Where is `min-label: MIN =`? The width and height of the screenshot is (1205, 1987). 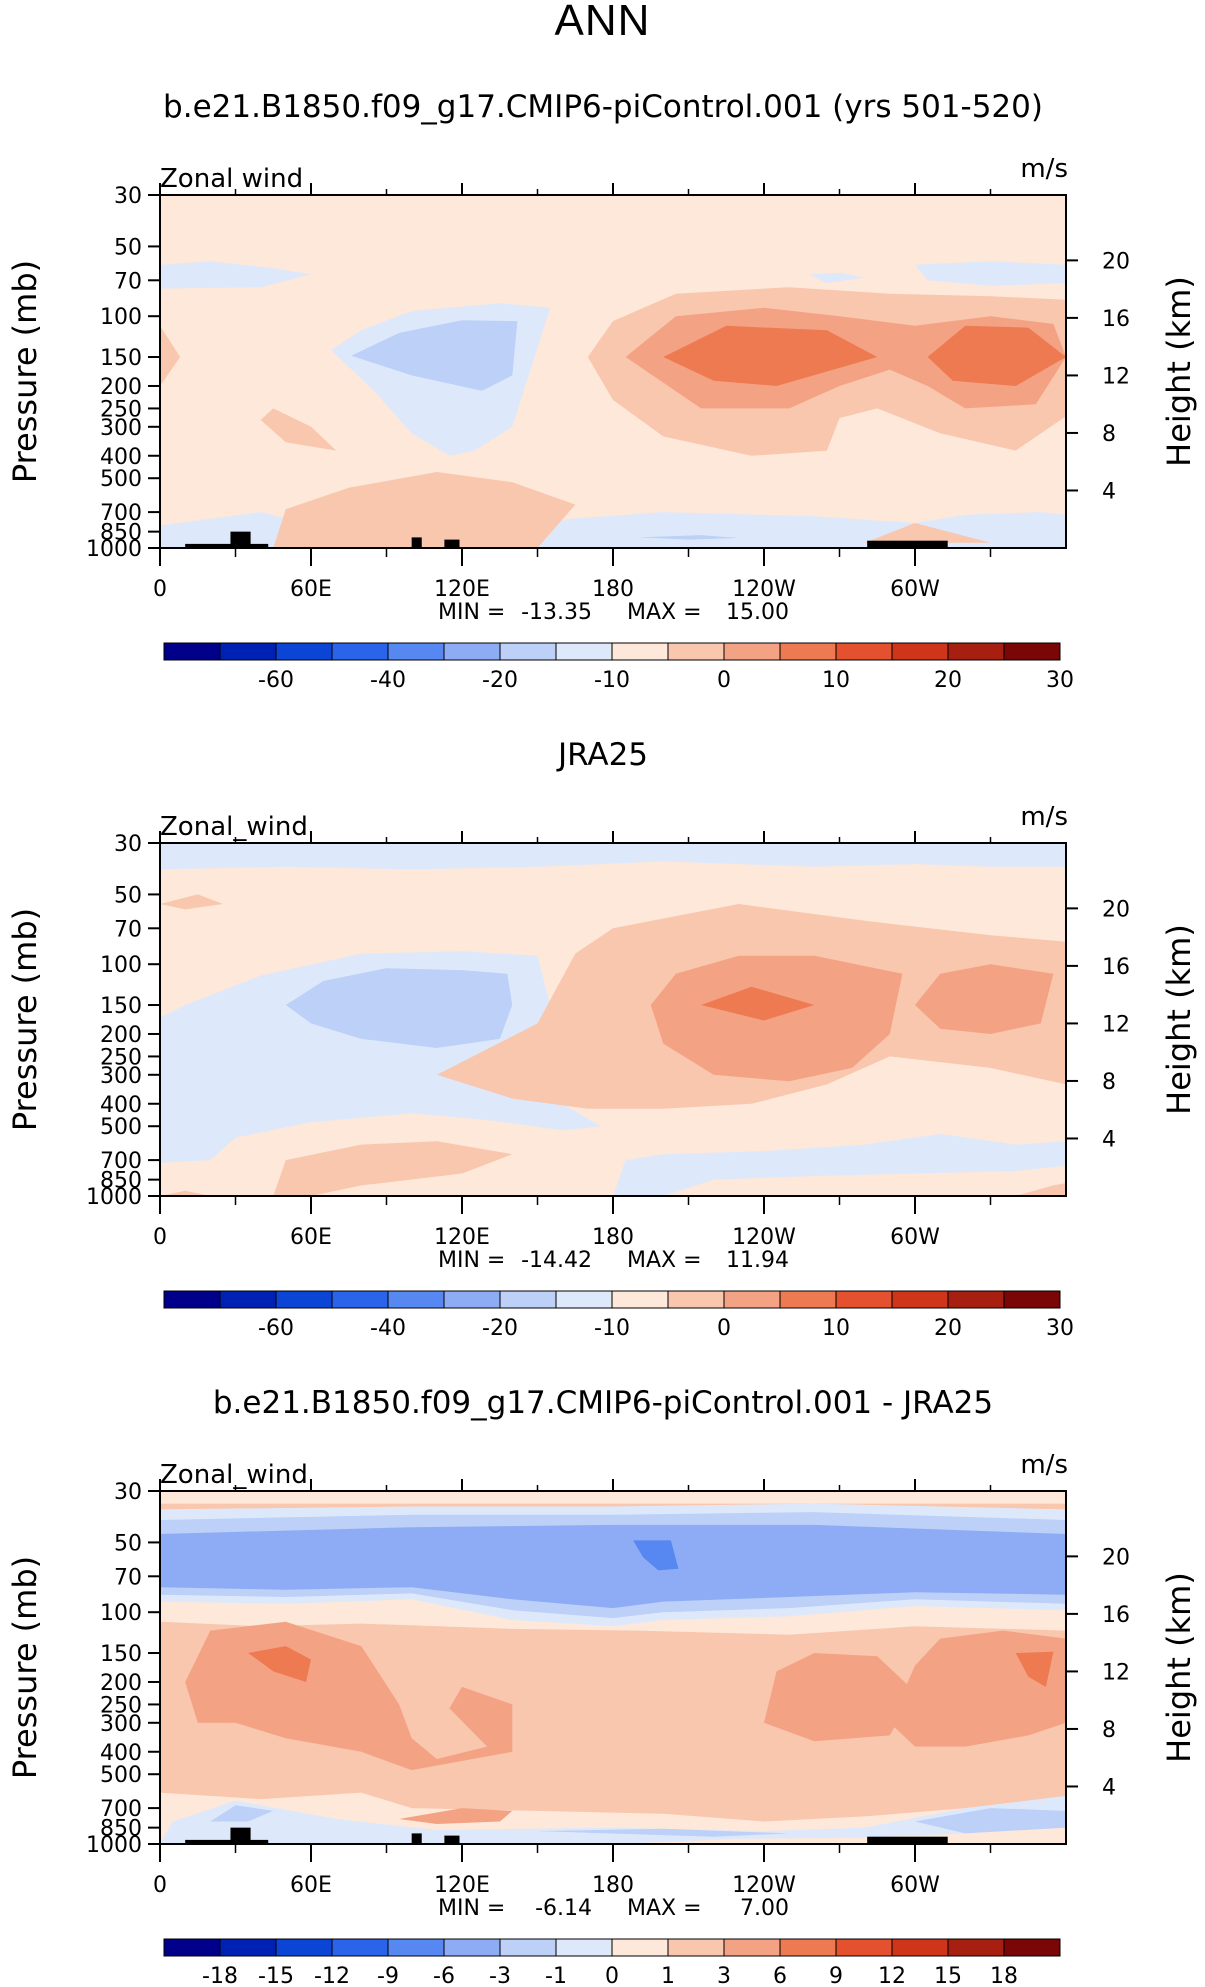 min-label: MIN = is located at coordinates (471, 1908).